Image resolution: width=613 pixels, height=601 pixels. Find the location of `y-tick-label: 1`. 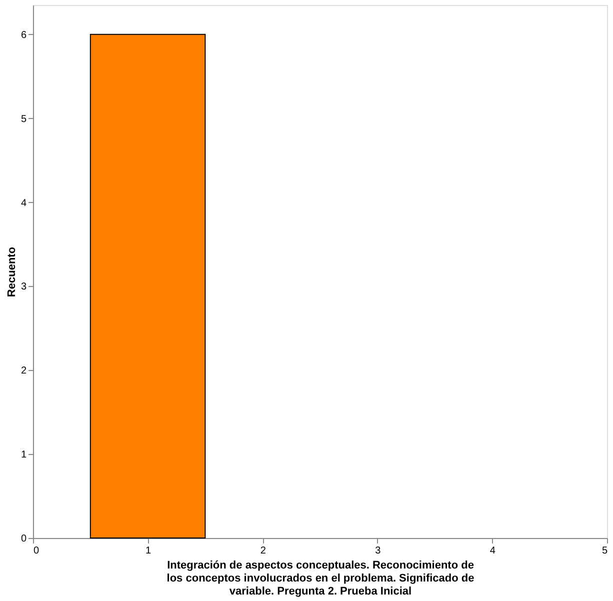

y-tick-label: 1 is located at coordinates (23, 455).